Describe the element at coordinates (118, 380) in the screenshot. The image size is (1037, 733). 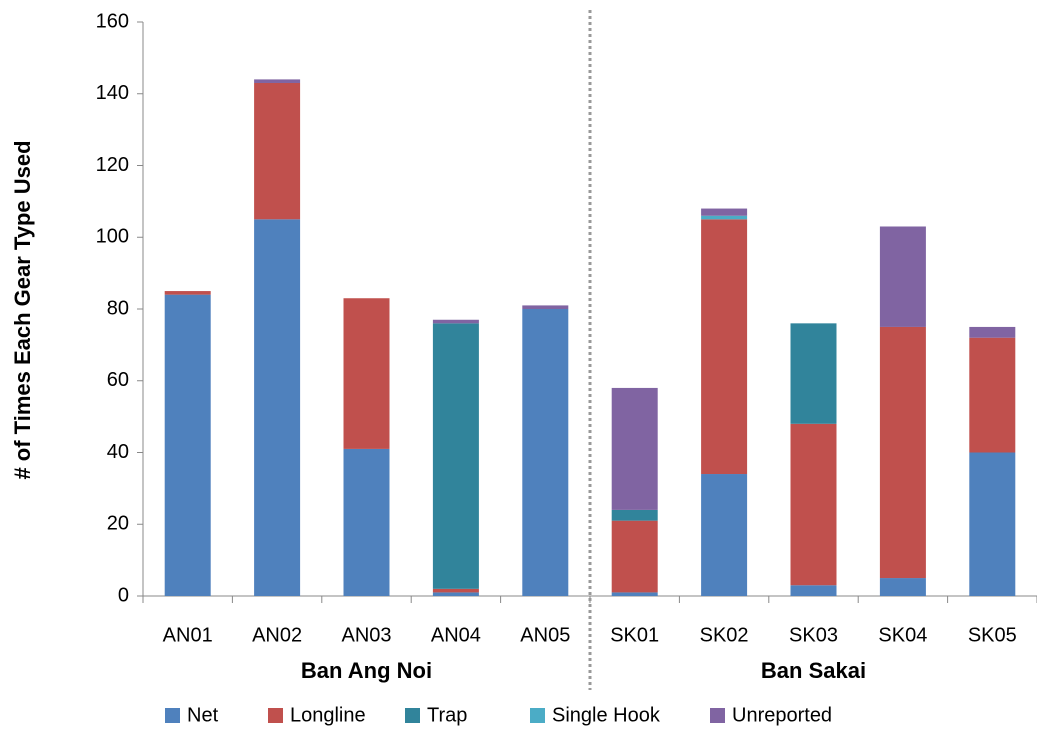
I see `y-tick-label: 60` at that location.